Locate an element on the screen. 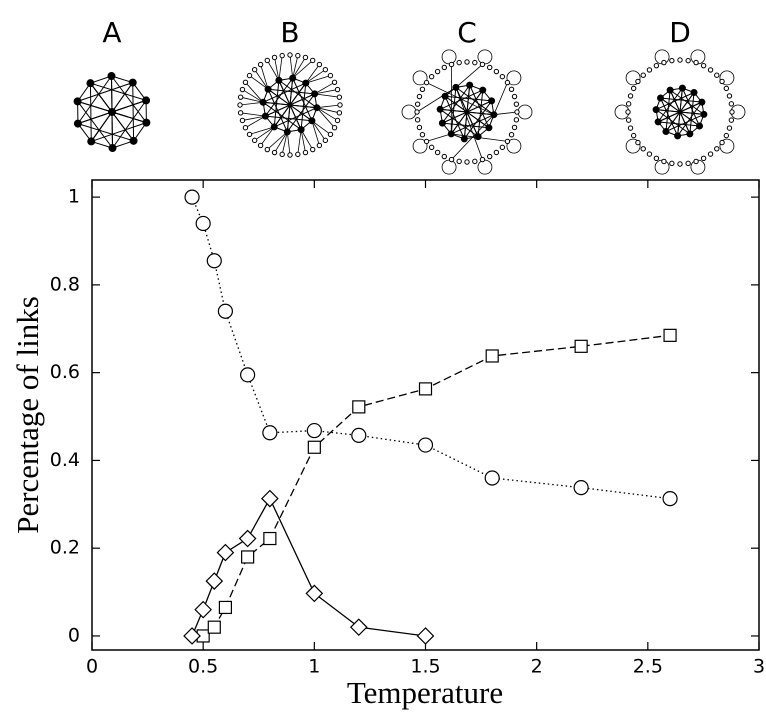 The height and width of the screenshot is (717, 766). x-tick-label: 1 is located at coordinates (314, 667).